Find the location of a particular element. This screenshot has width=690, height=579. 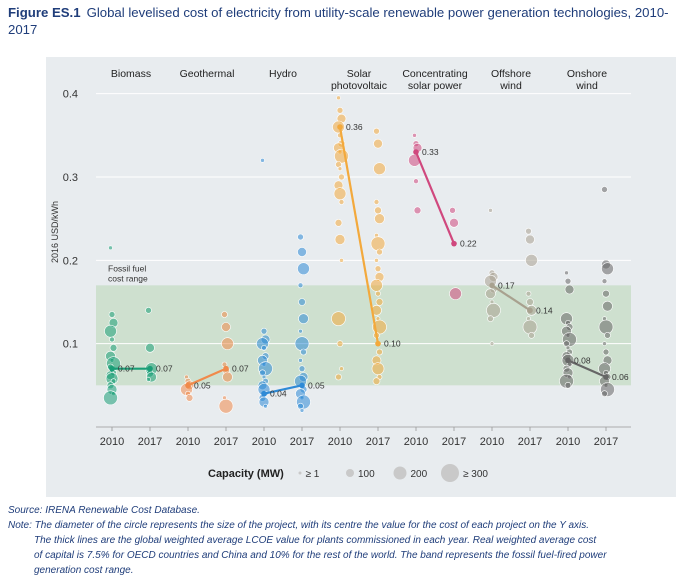

avg-point-1-2017 is located at coordinates (226, 368).